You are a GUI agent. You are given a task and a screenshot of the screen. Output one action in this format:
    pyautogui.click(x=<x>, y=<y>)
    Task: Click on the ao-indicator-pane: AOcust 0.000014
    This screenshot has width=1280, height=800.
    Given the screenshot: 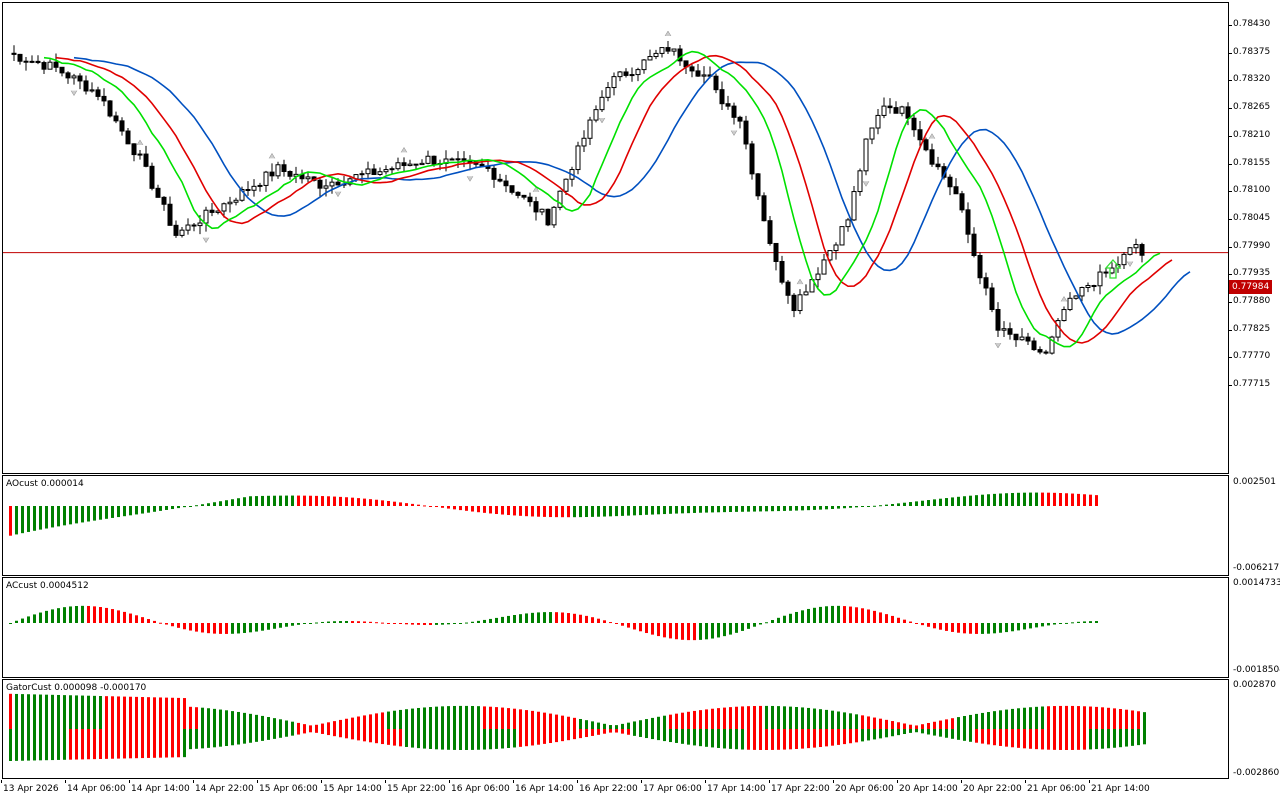 What is the action you would take?
    pyautogui.click(x=615, y=525)
    